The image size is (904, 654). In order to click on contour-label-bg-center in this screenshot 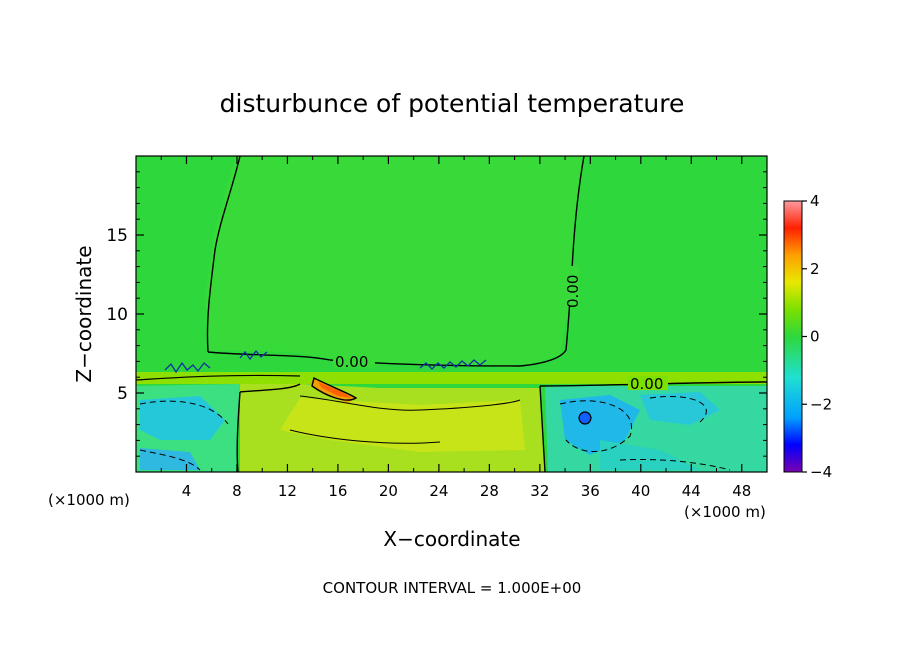, I will do `click(354, 361)`.